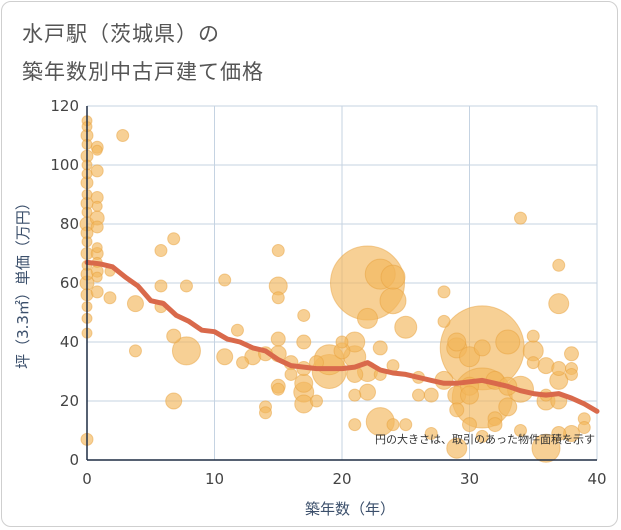 Image resolution: width=621 pixels, height=530 pixels. What do you see at coordinates (341, 479) in the screenshot?
I see `x-tick-label: 20` at bounding box center [341, 479].